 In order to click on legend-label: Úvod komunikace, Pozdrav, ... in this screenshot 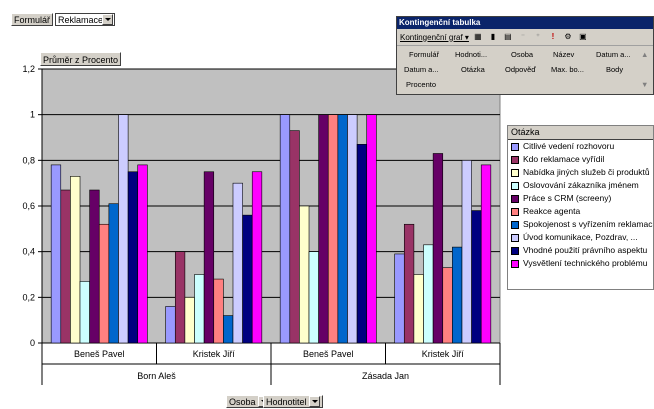, I will do `click(580, 237)`.